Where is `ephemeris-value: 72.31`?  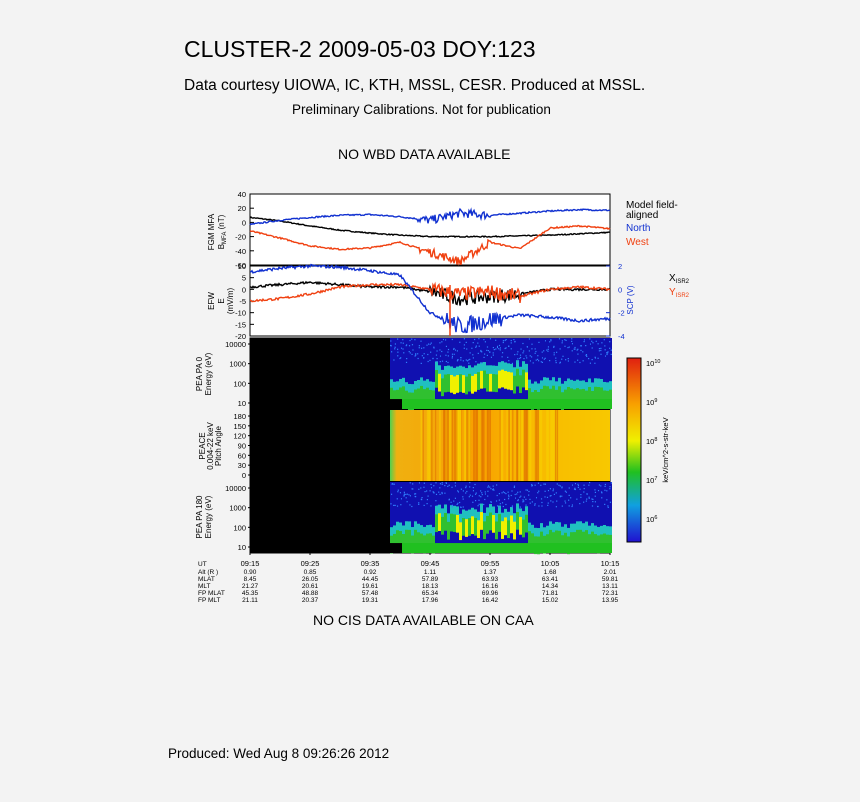 ephemeris-value: 72.31 is located at coordinates (610, 593).